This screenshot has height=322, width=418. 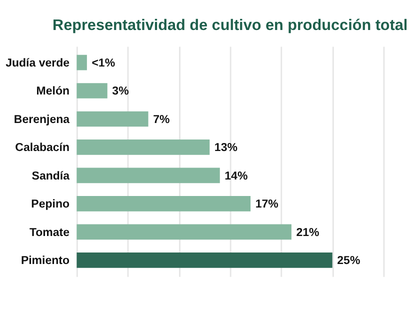 What do you see at coordinates (45, 260) in the screenshot?
I see `y-tick-label: Pimiento` at bounding box center [45, 260].